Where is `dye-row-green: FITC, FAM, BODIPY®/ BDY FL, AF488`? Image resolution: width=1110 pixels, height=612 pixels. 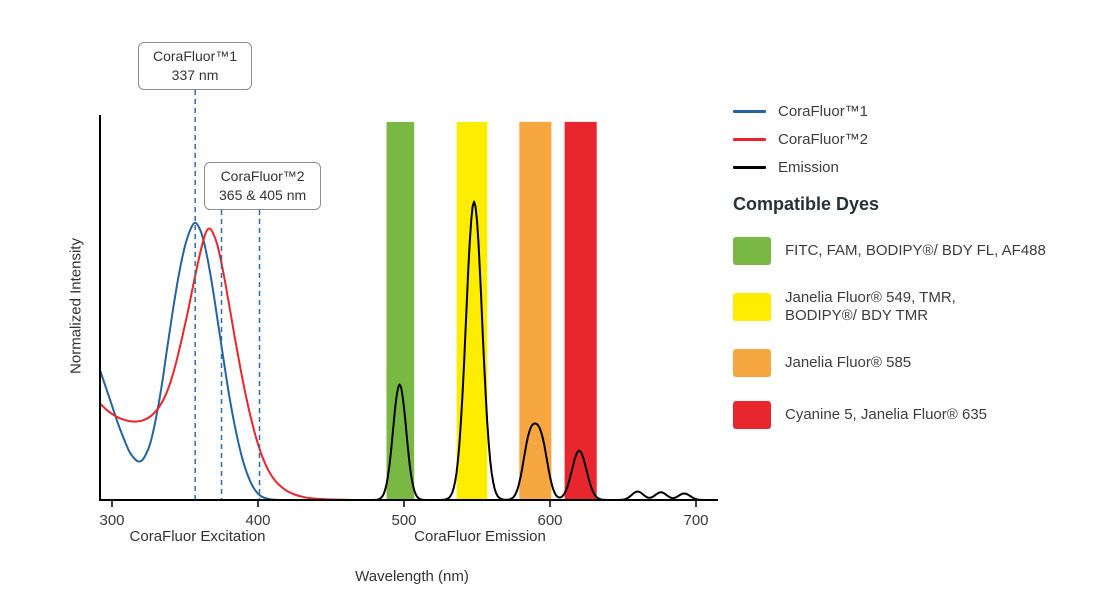 dye-row-green: FITC, FAM, BODIPY®/ BDY FL, AF488 is located at coordinates (919, 251).